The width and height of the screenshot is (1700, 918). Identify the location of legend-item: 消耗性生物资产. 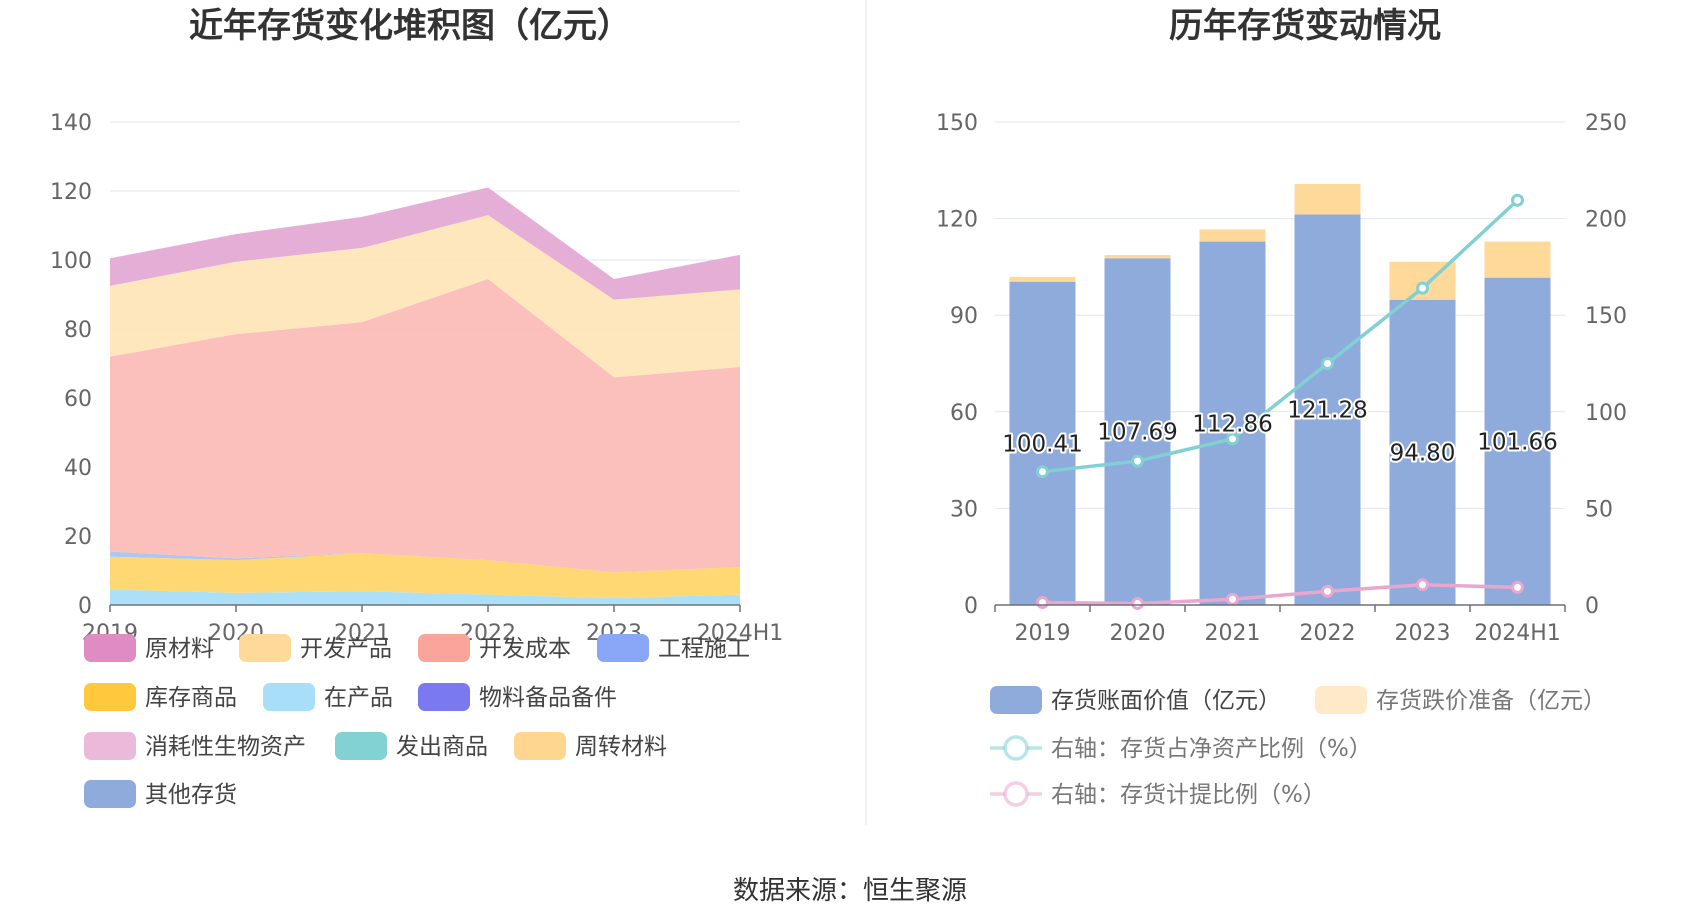
(195, 746).